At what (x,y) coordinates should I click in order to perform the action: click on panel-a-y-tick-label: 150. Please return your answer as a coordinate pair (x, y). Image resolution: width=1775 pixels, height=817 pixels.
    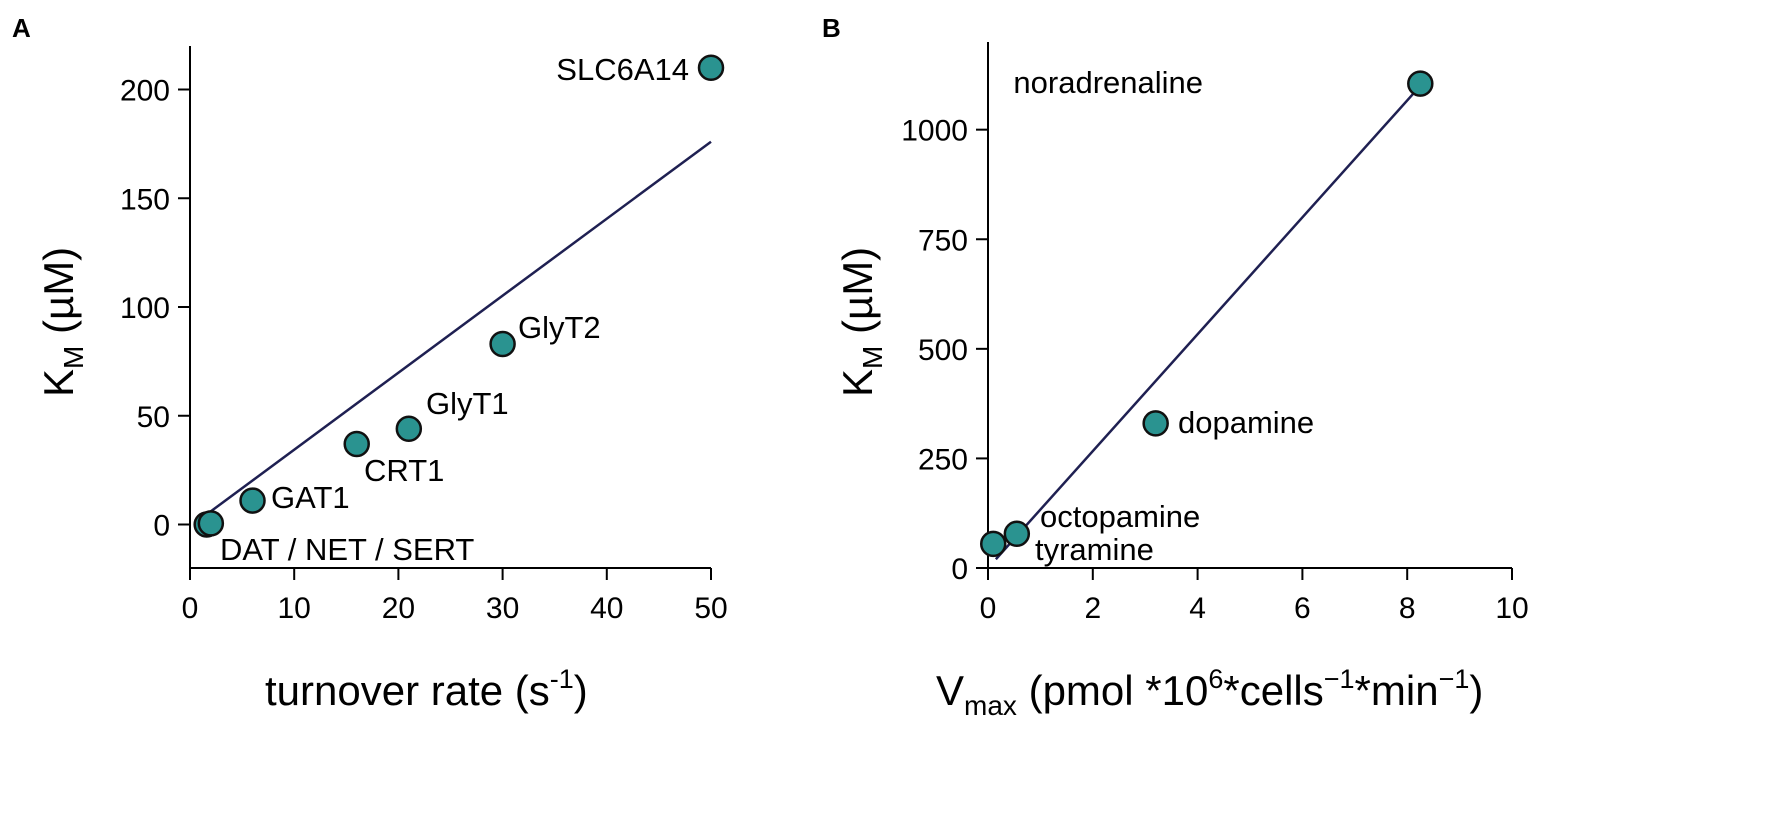
    Looking at the image, I should click on (145, 199).